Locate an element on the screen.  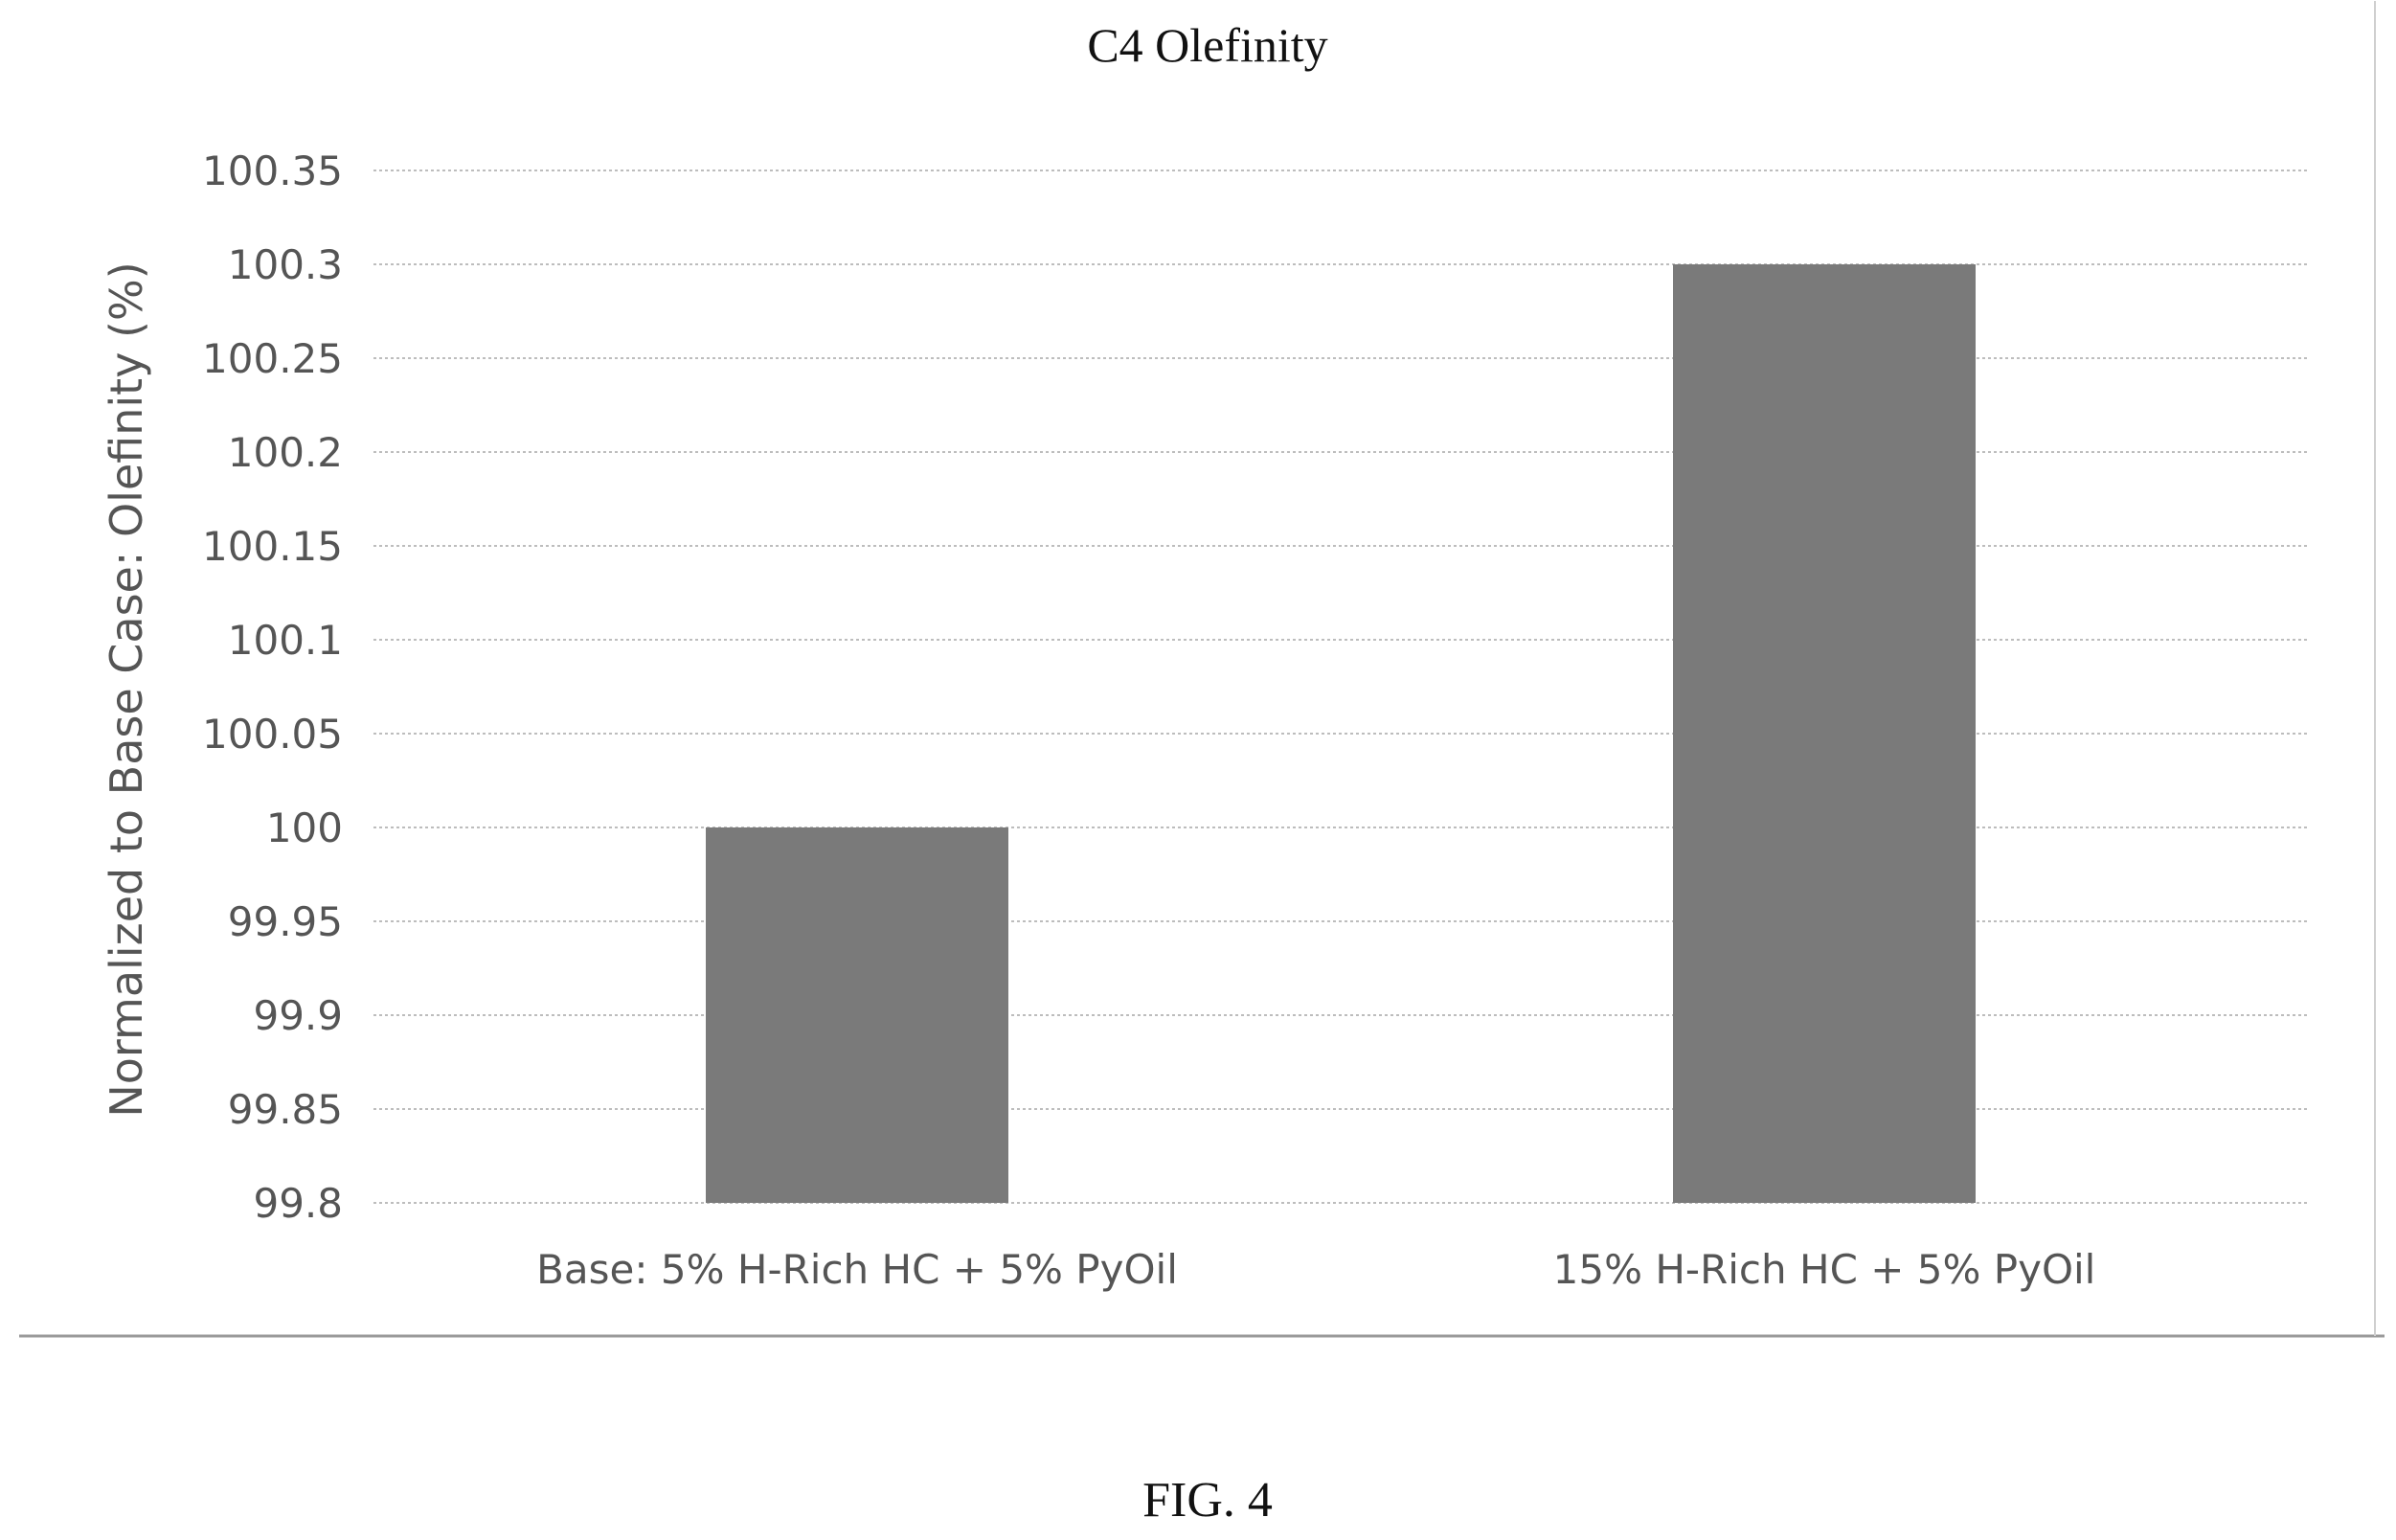
y-tick-label: 100.1 is located at coordinates (285, 640).